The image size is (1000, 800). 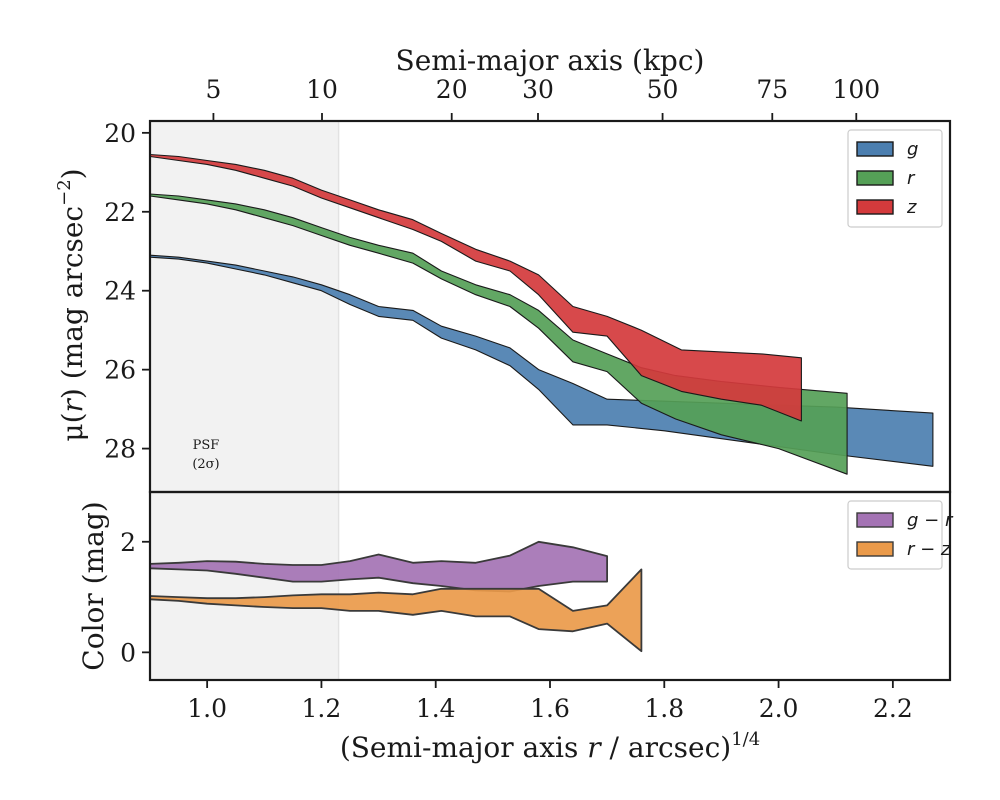 I want to click on top-y-title-pre: μ(, so click(x=72, y=426).